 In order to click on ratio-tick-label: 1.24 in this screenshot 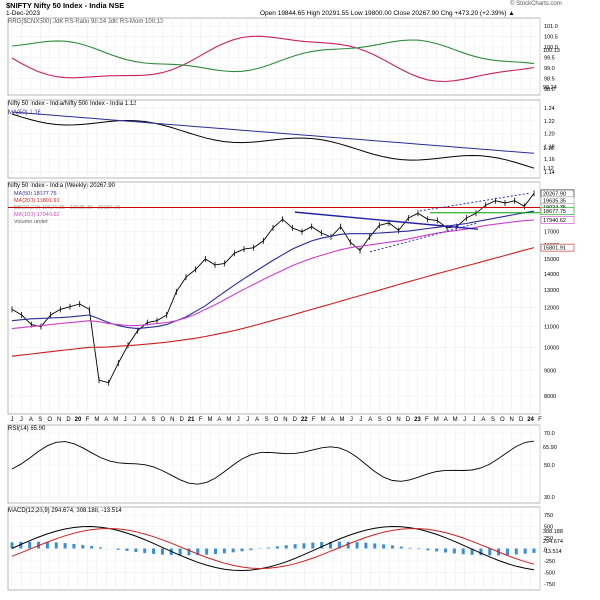, I will do `click(549, 109)`.